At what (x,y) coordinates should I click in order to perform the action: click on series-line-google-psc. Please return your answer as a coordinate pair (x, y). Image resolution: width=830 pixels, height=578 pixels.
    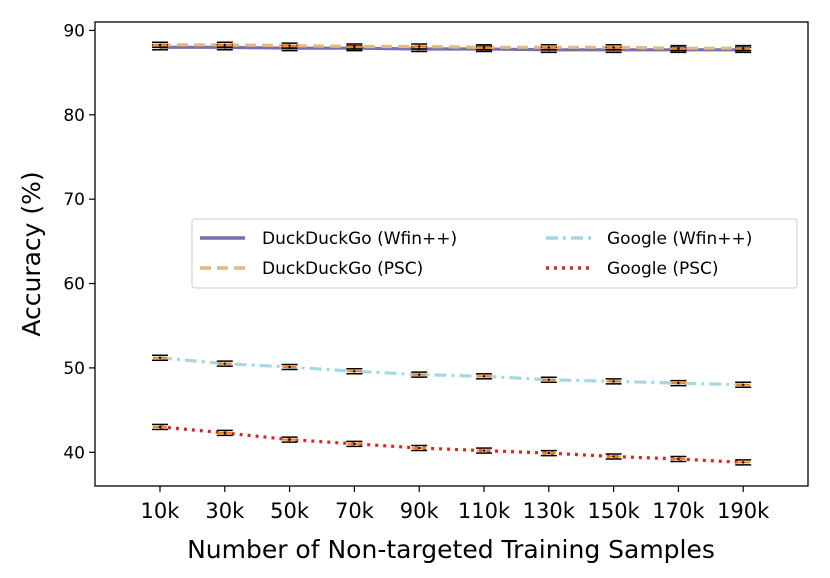
    Looking at the image, I should click on (451, 444).